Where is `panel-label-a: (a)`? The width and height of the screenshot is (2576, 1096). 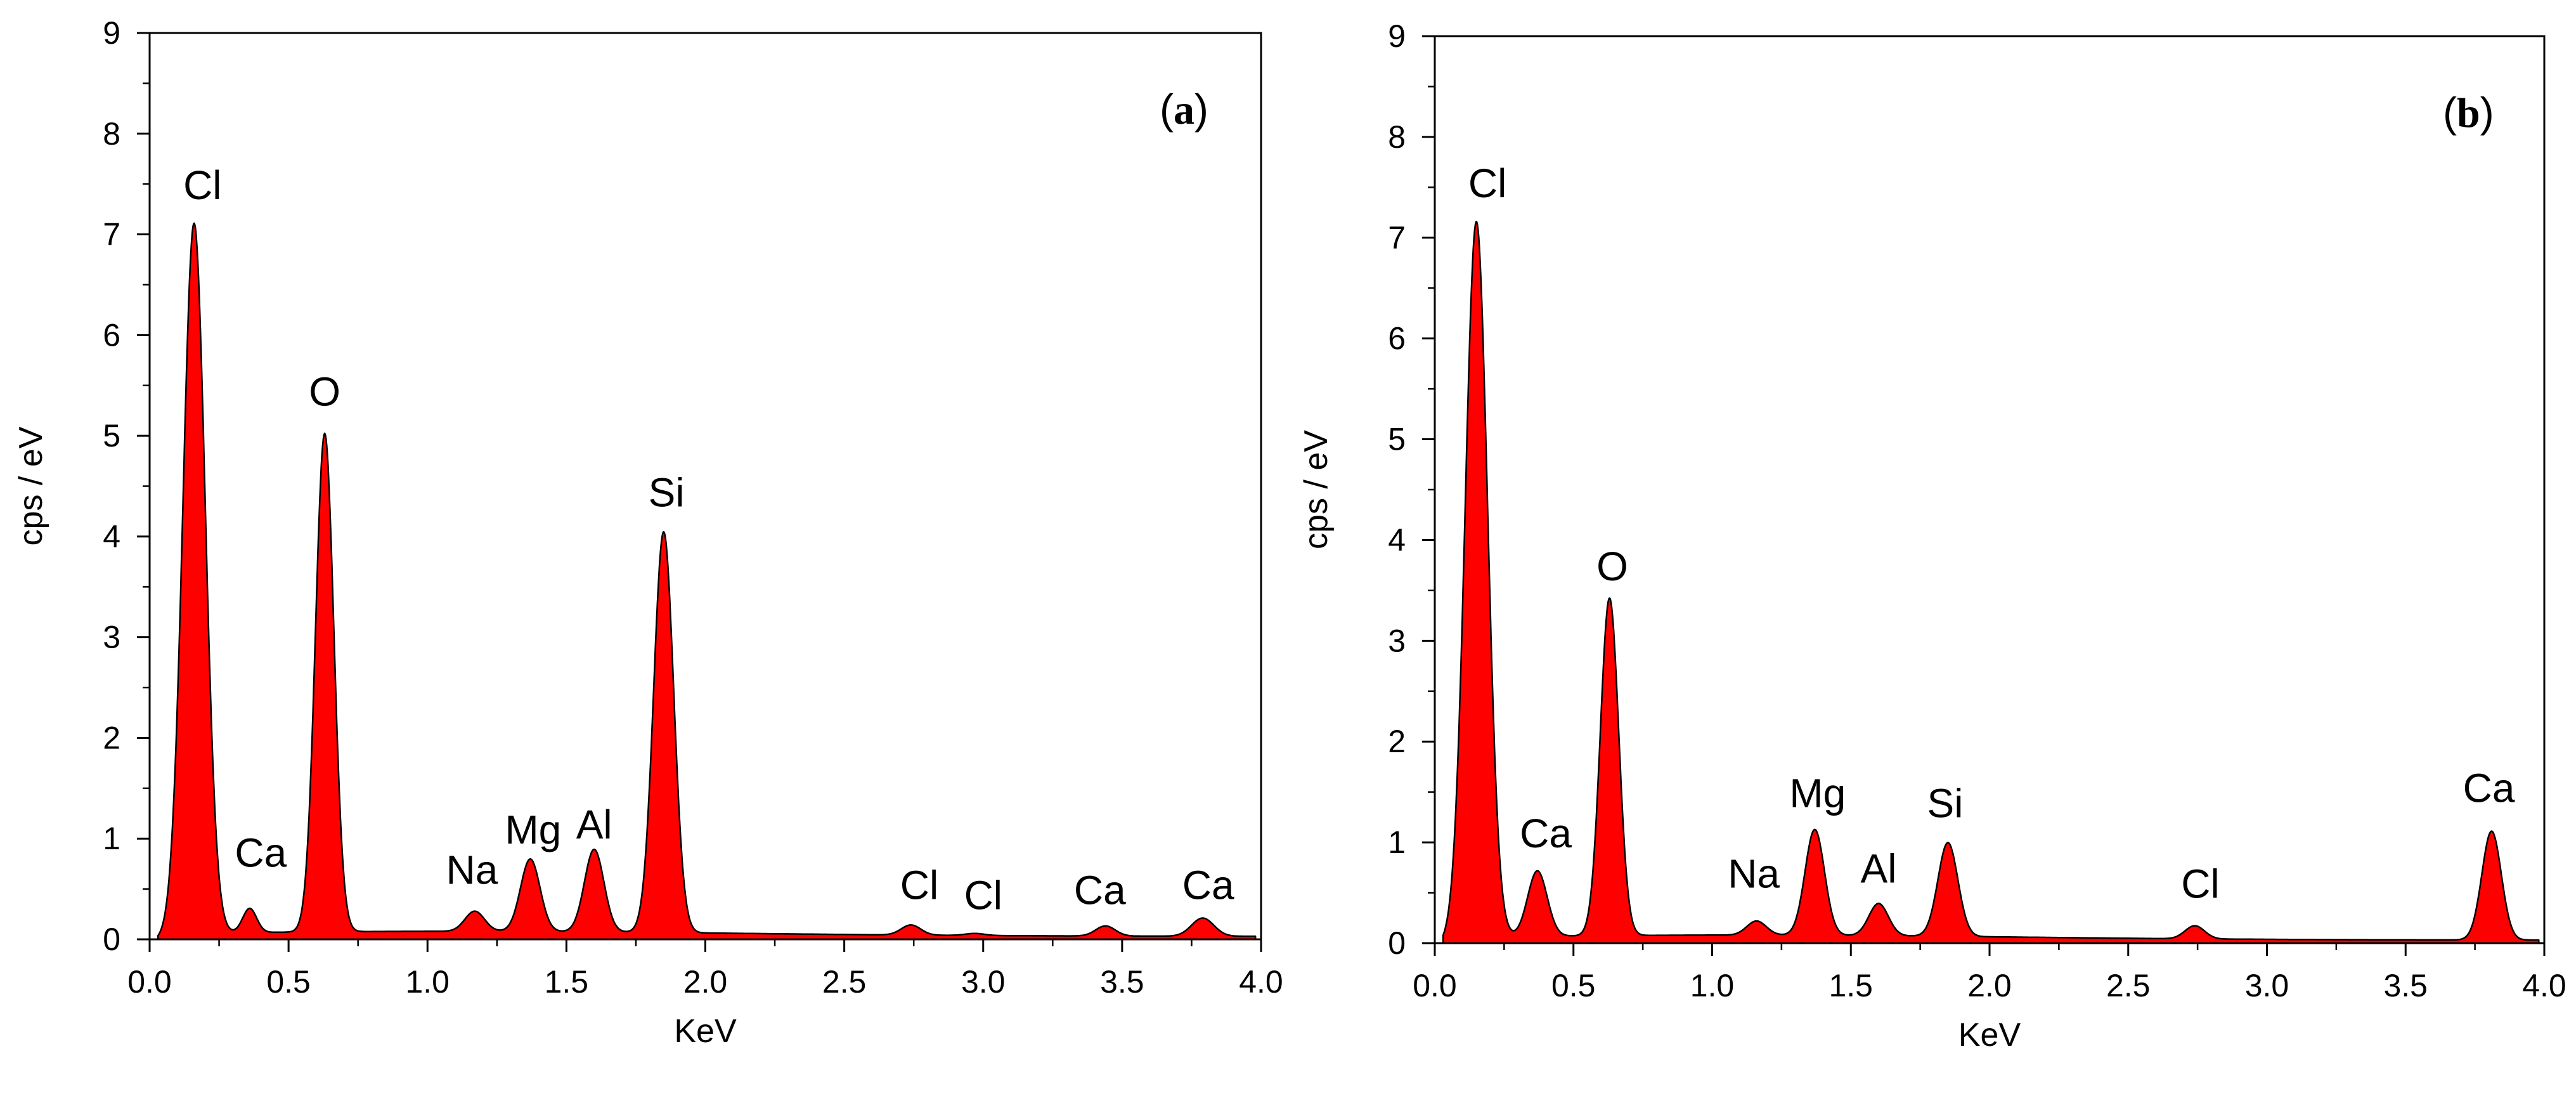 panel-label-a: (a) is located at coordinates (1184, 110).